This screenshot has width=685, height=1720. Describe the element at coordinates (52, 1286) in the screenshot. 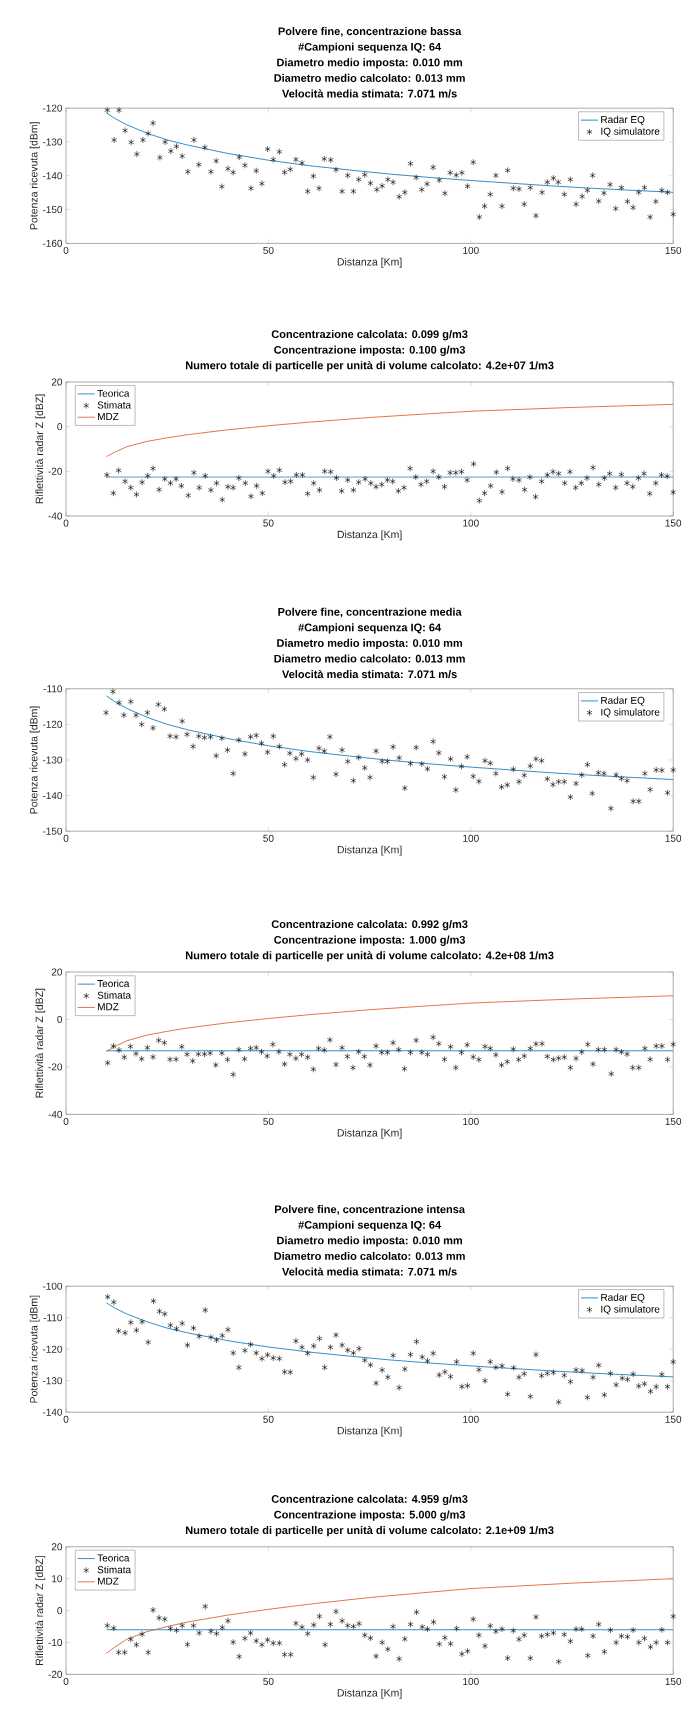

I see `y-tick-label: -100` at that location.